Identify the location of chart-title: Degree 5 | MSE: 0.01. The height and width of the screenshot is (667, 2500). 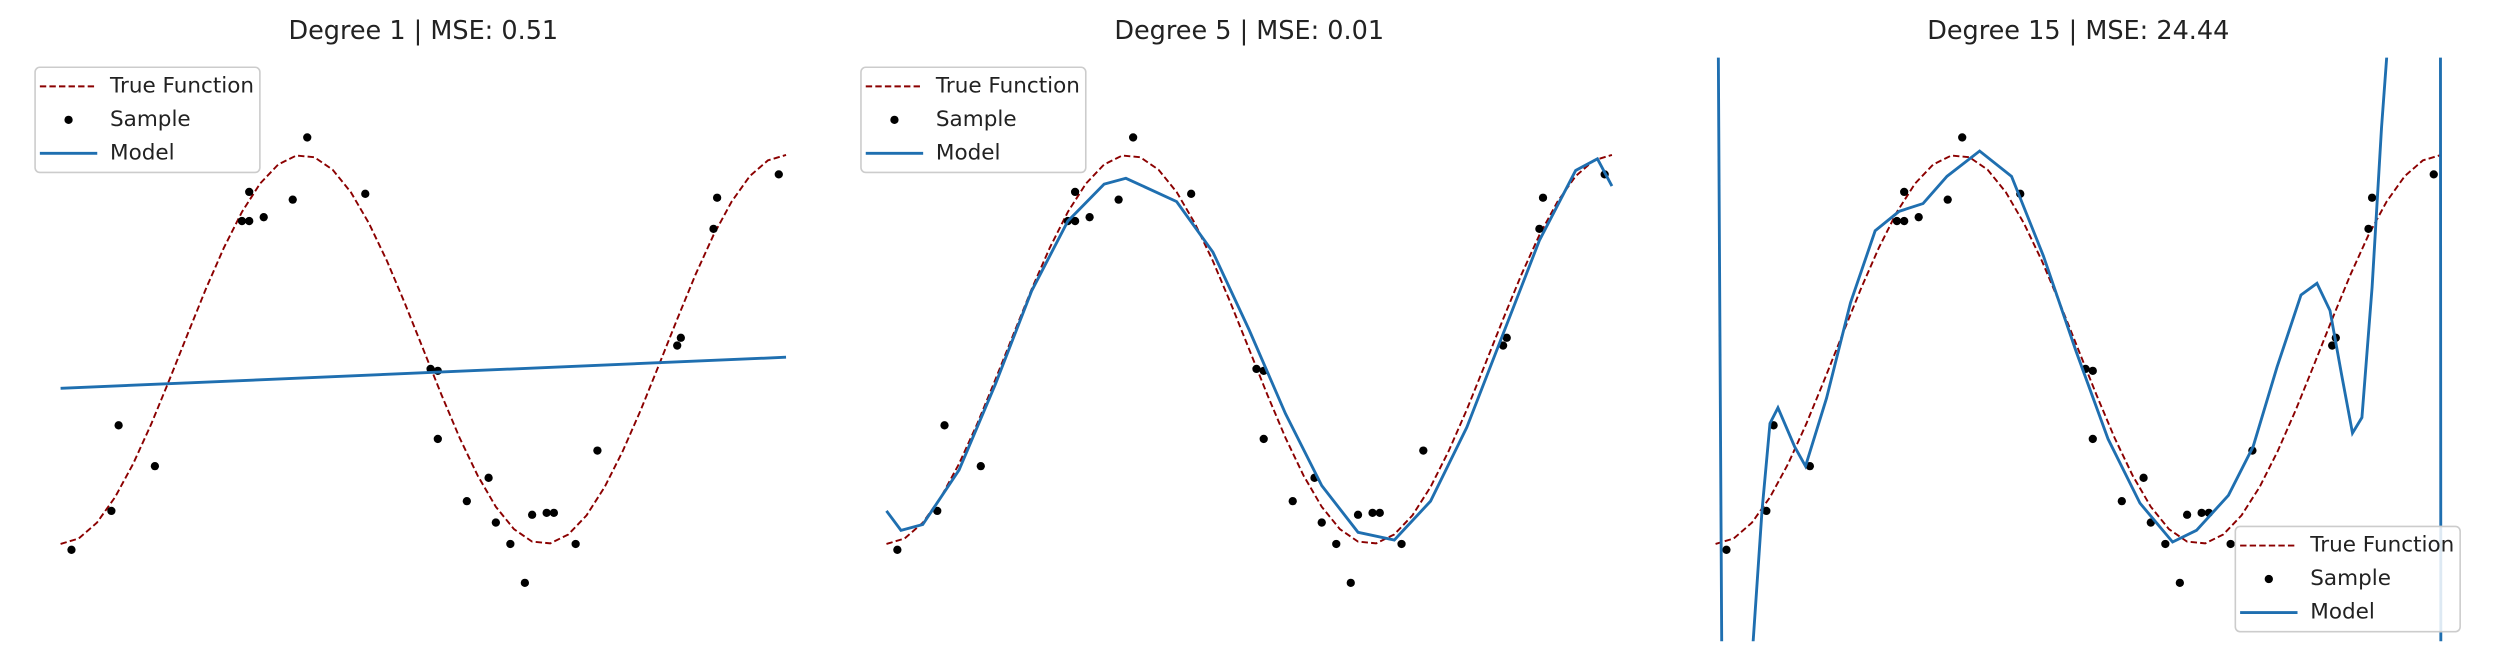
(1249, 31).